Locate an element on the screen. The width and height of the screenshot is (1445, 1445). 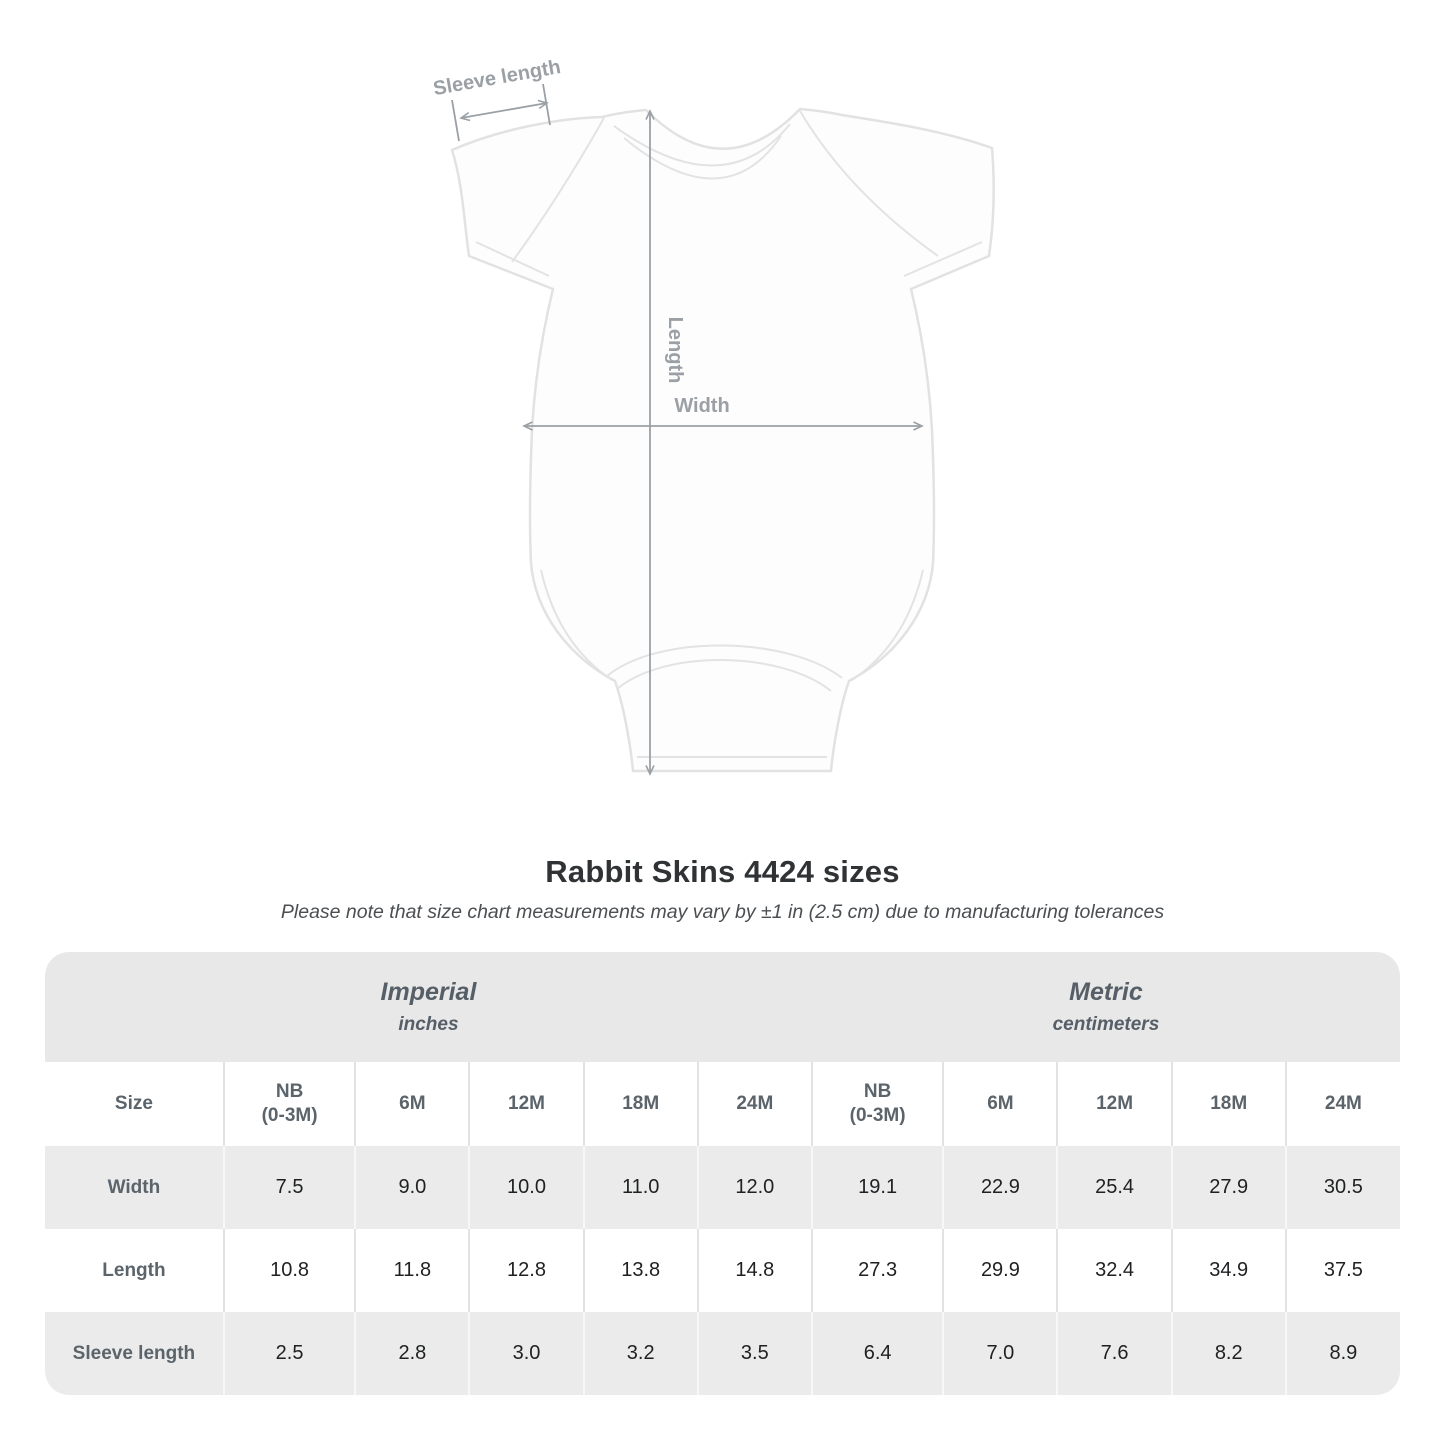
row-label: Length is located at coordinates (134, 1270).